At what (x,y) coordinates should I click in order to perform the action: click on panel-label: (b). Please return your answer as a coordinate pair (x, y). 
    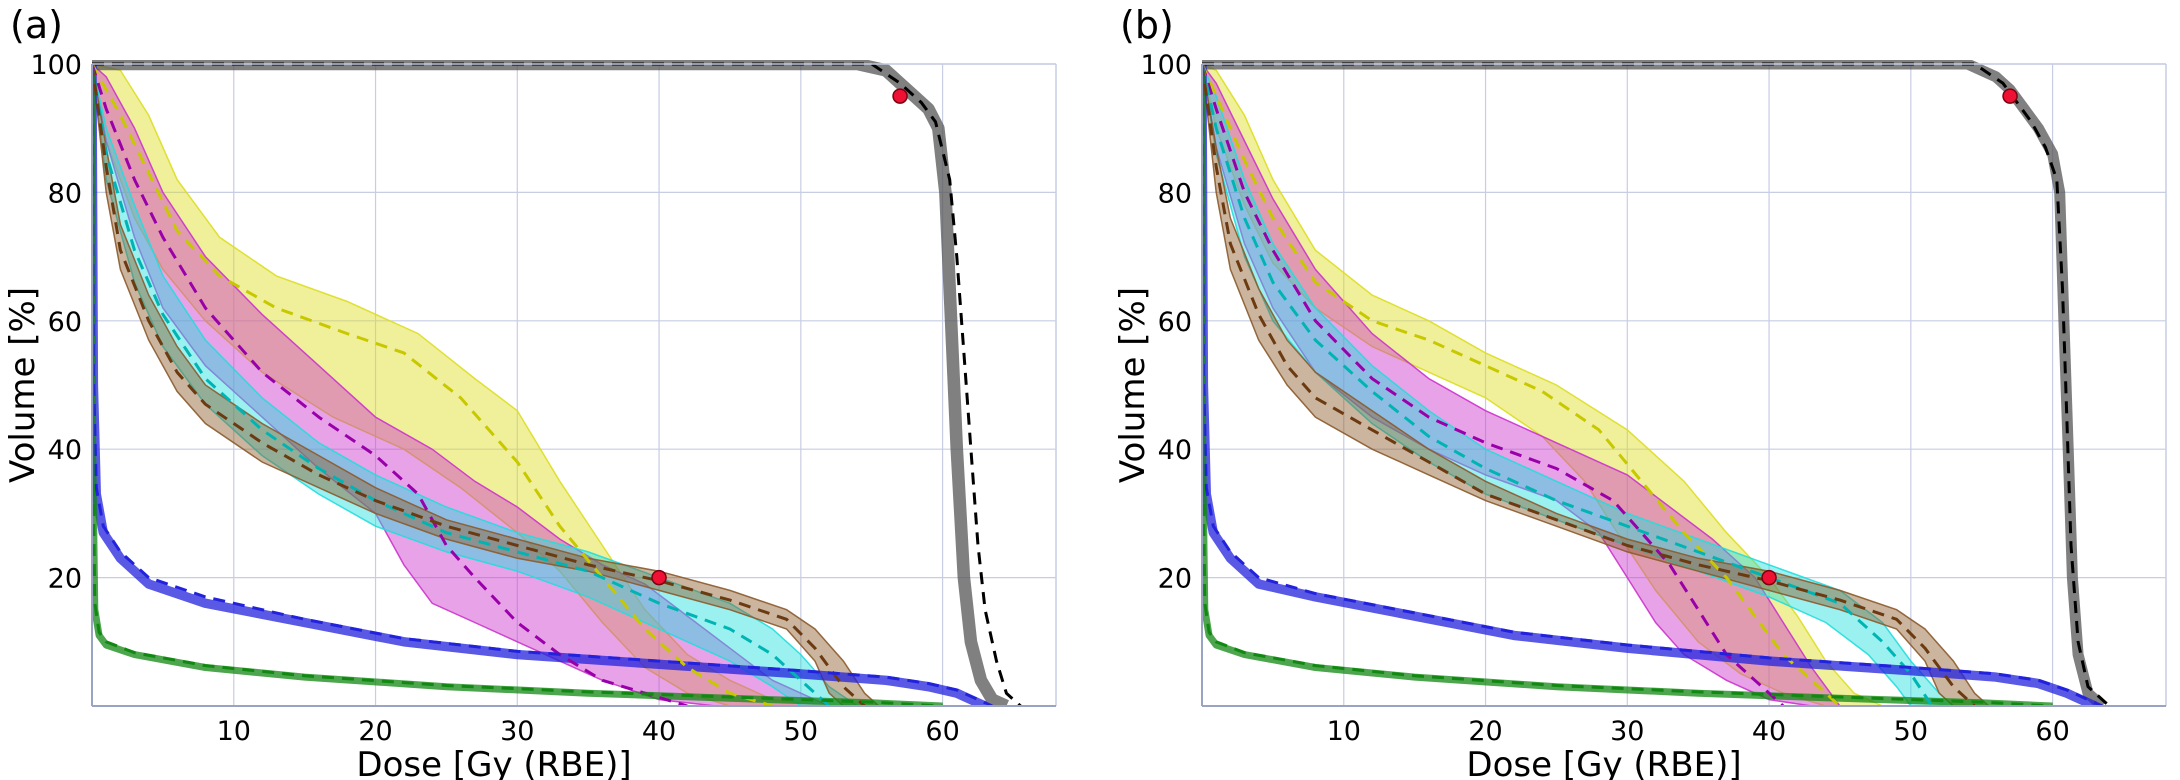
    Looking at the image, I should click on (1147, 25).